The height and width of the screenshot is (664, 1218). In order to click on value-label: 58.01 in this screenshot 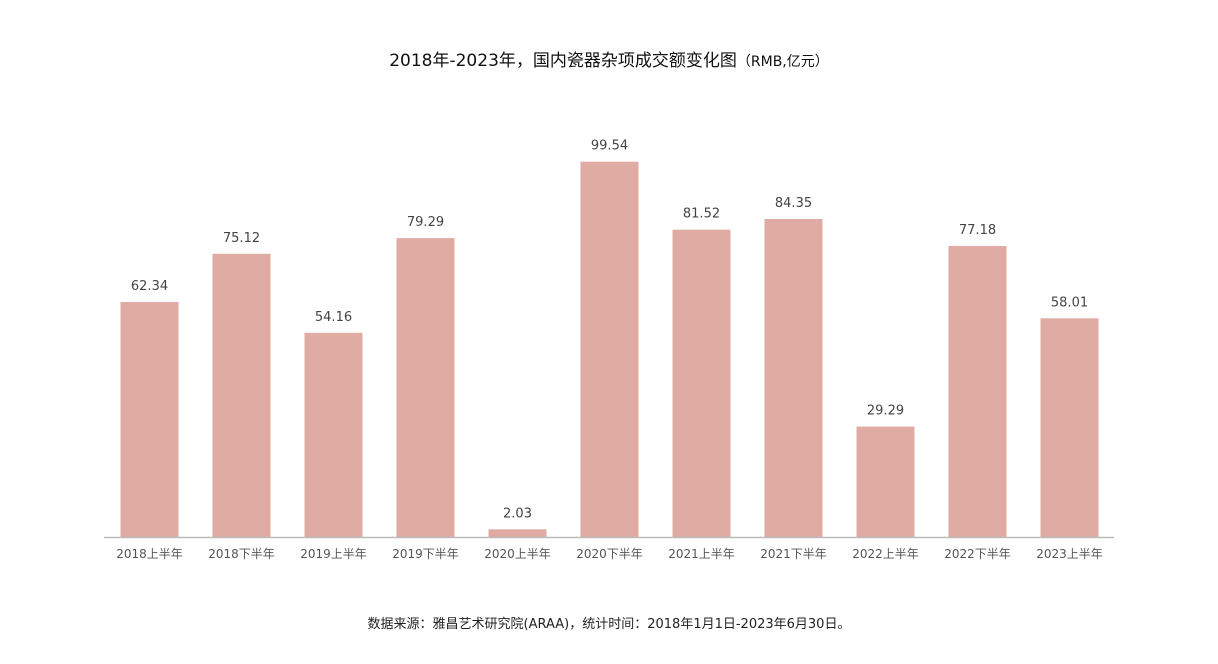, I will do `click(1069, 302)`.